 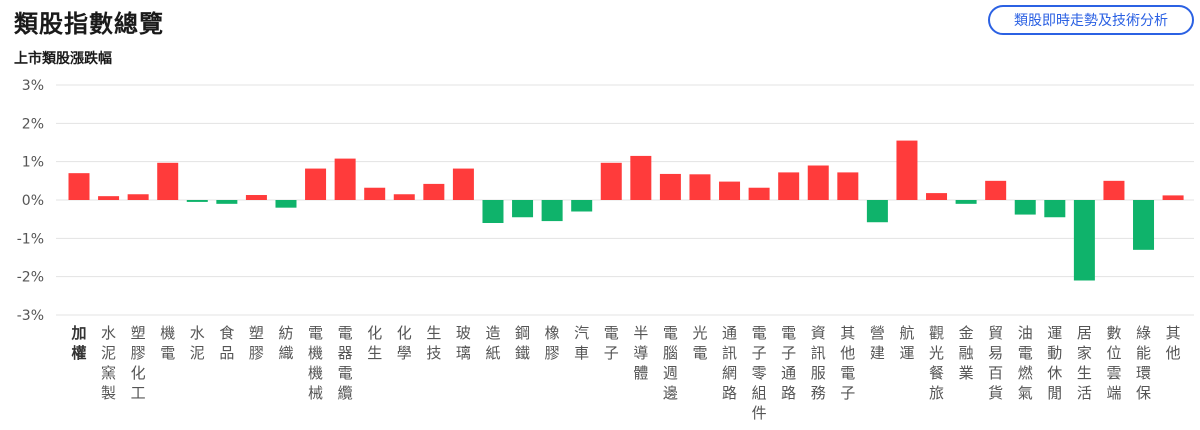 What do you see at coordinates (226, 343) in the screenshot?
I see `x-tick-label: 食品` at bounding box center [226, 343].